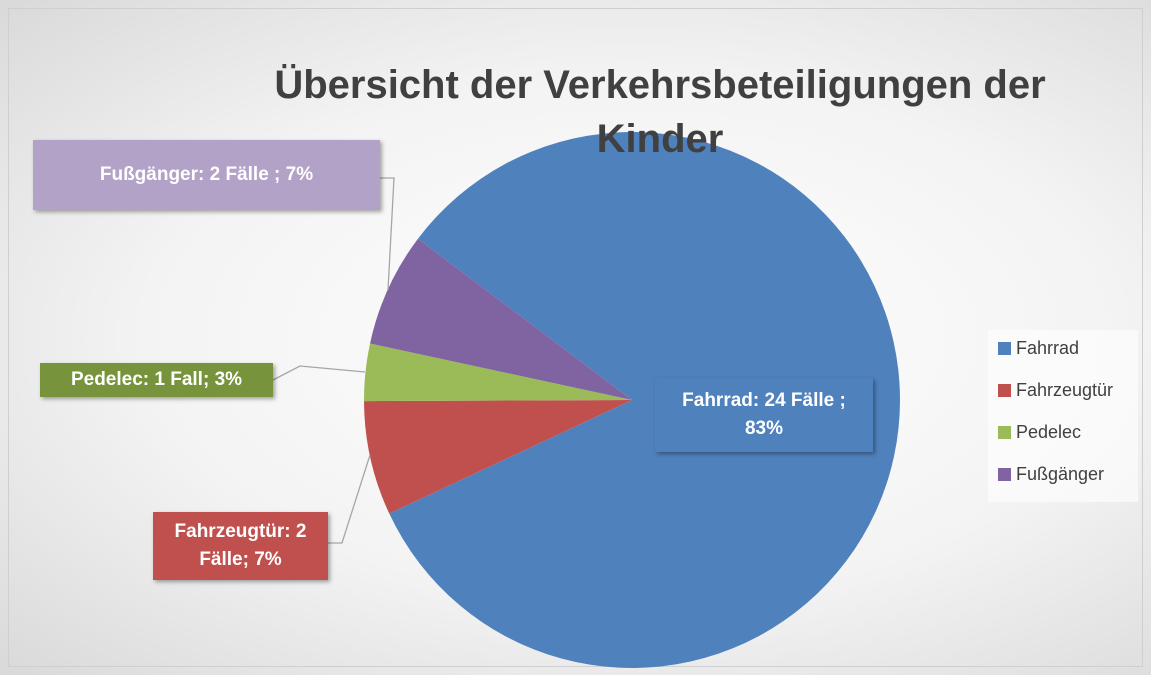 The width and height of the screenshot is (1151, 675). What do you see at coordinates (1063, 416) in the screenshot?
I see `legend` at bounding box center [1063, 416].